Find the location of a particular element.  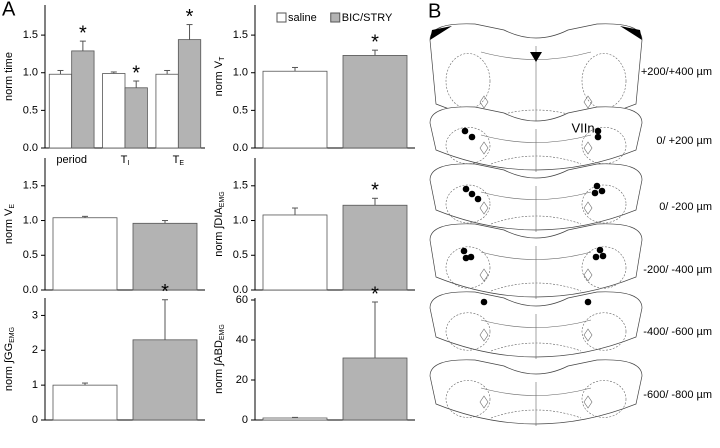

y-axis-label: norm time is located at coordinates (9, 76).